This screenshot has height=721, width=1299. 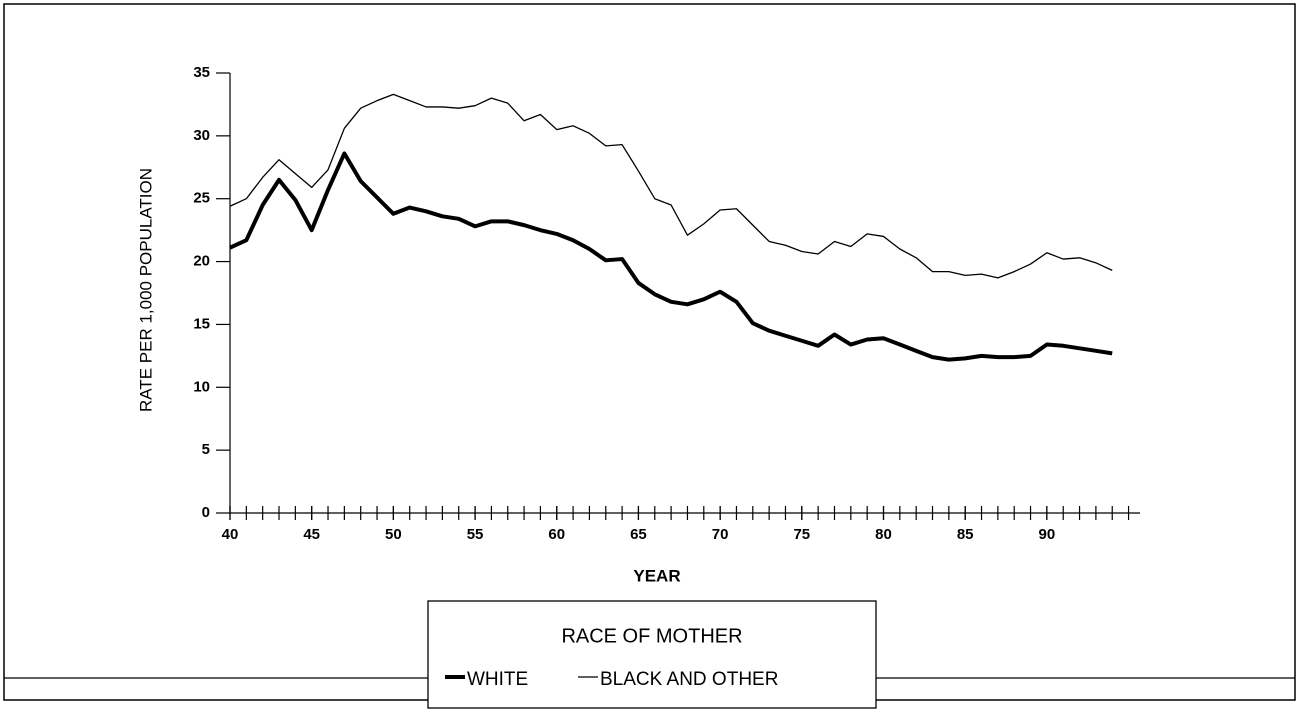 What do you see at coordinates (475, 534) in the screenshot?
I see `x-tick-label: 55` at bounding box center [475, 534].